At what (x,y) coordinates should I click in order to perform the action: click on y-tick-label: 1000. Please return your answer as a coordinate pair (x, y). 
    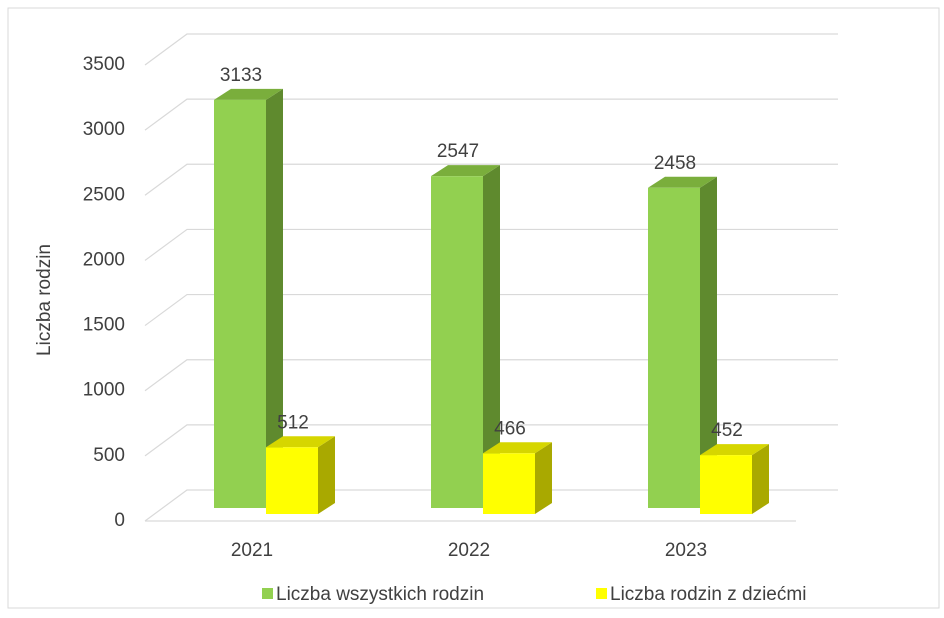
    Looking at the image, I should click on (104, 390).